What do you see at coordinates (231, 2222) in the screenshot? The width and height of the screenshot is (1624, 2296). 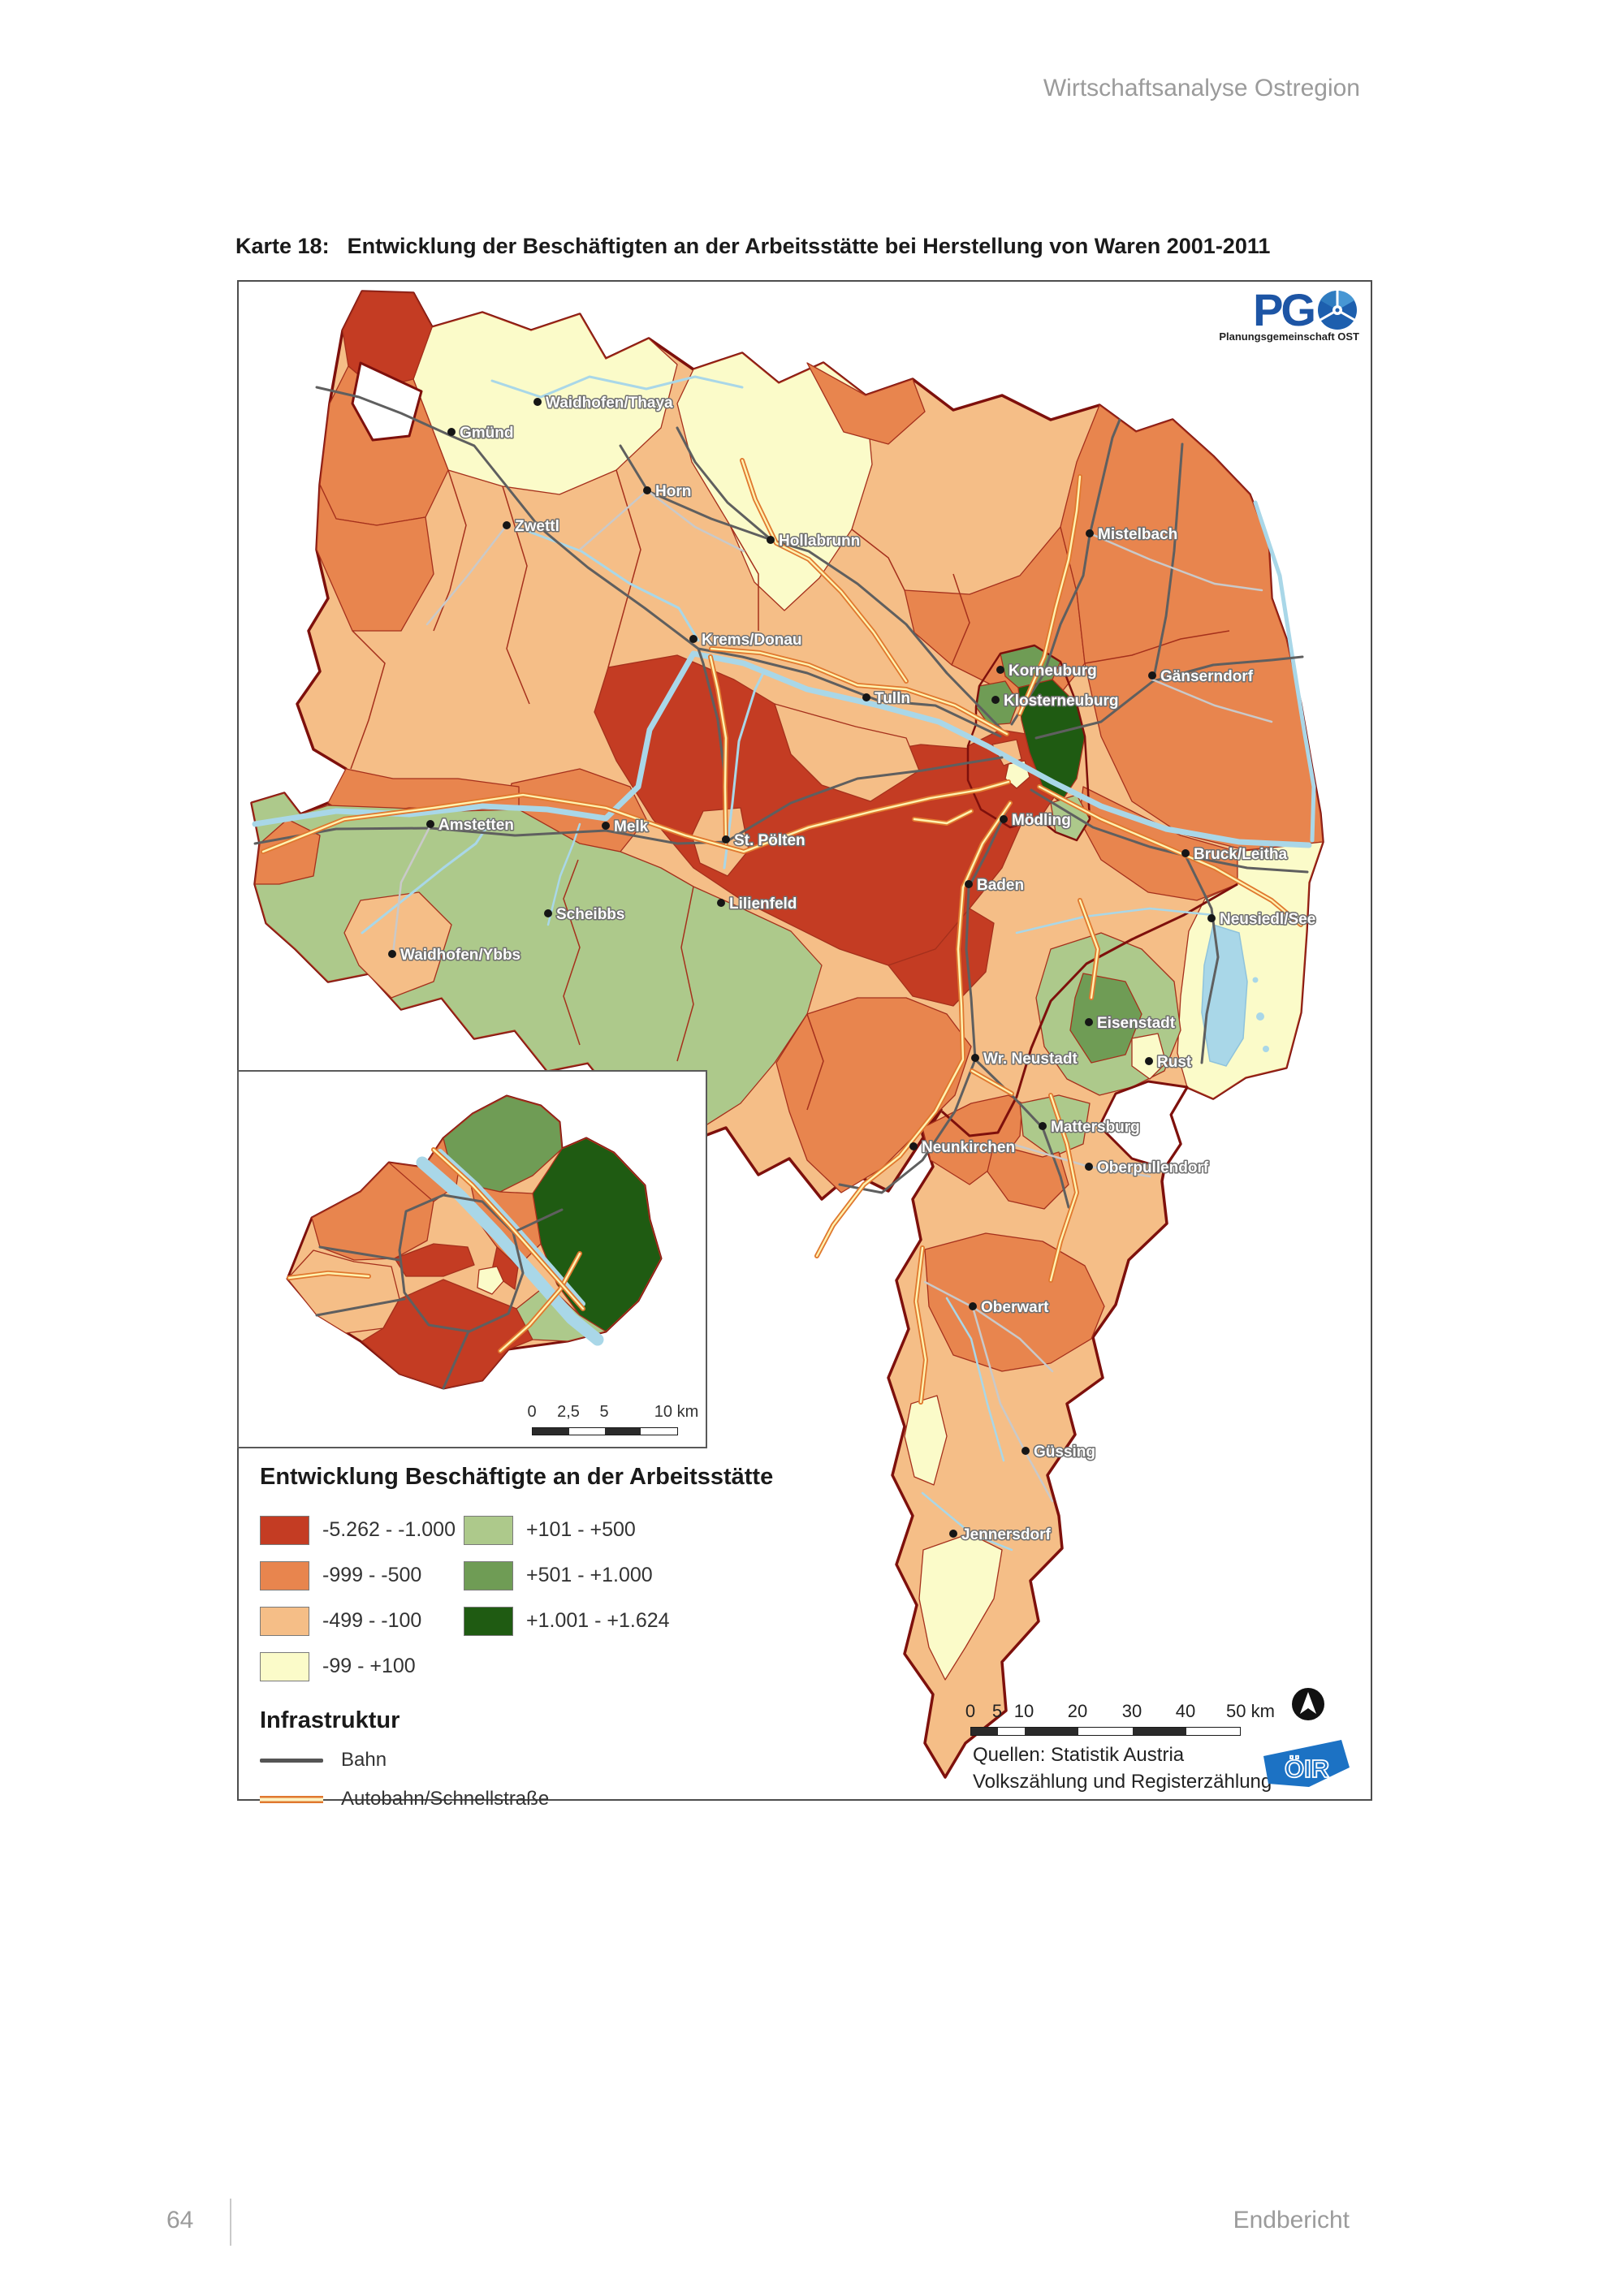 I see `footer-divider` at bounding box center [231, 2222].